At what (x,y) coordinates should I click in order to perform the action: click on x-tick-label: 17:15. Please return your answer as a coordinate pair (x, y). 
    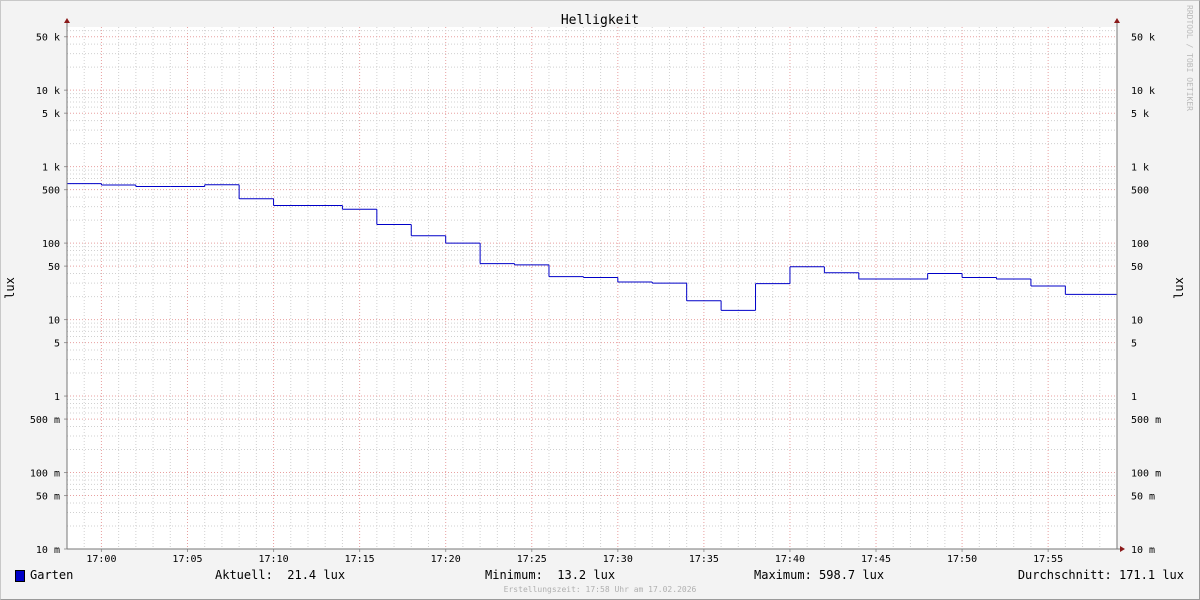
    Looking at the image, I should click on (360, 559).